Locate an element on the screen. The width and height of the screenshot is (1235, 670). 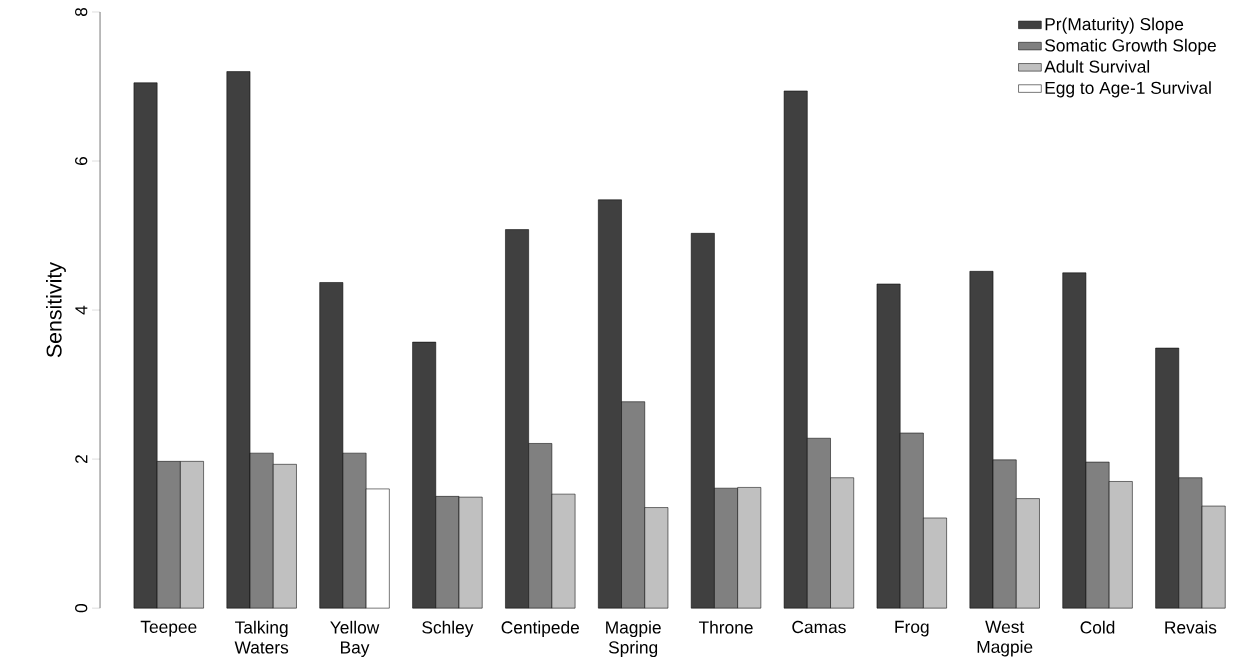
legend-label: Pr(Maturity) Slope is located at coordinates (1114, 26).